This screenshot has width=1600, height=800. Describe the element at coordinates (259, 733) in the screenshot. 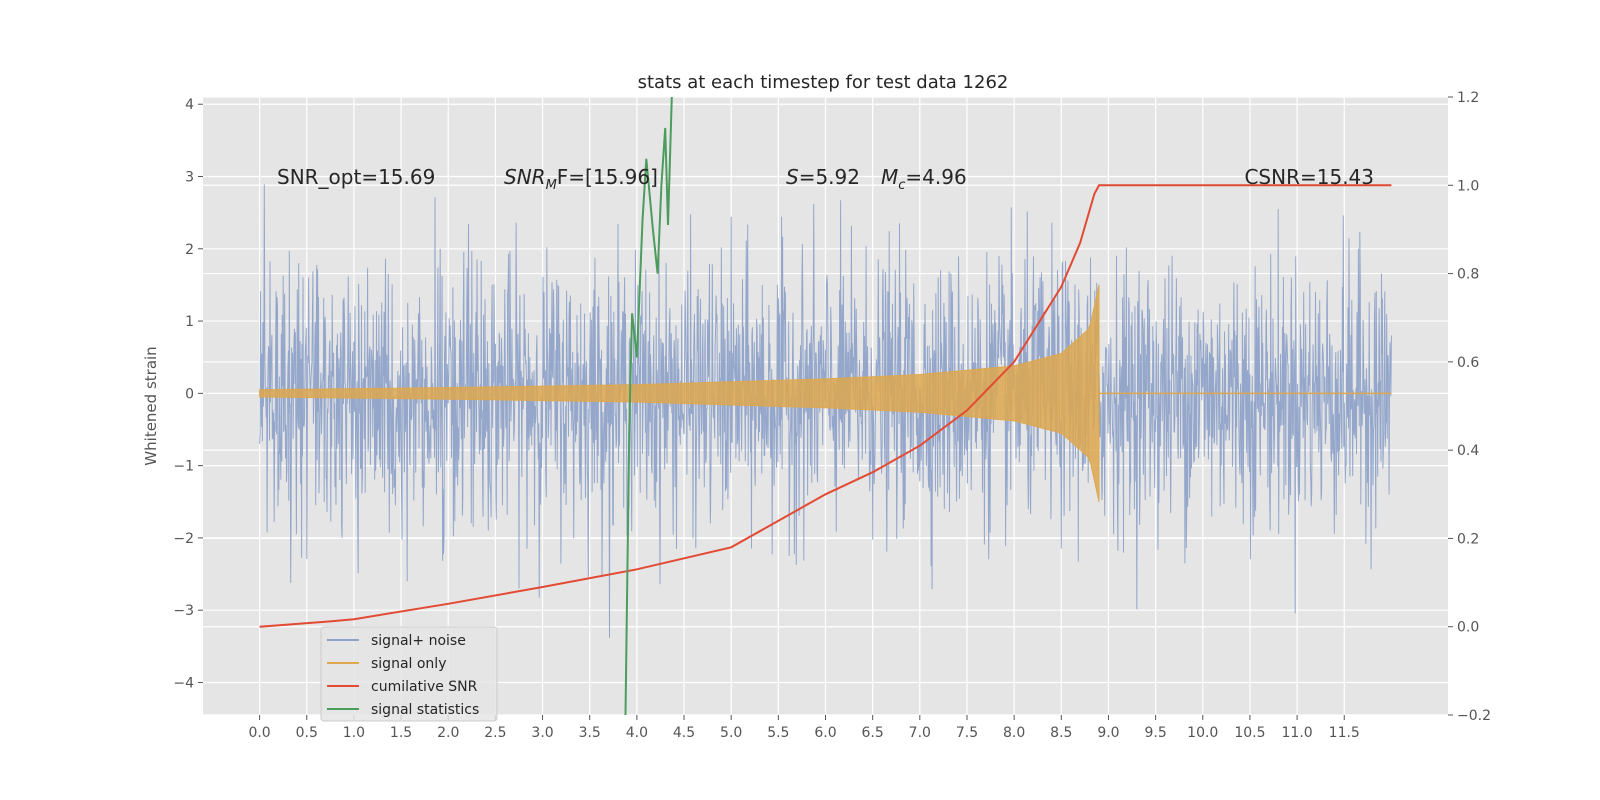

I see `x-tick-label-0: 0.0` at that location.